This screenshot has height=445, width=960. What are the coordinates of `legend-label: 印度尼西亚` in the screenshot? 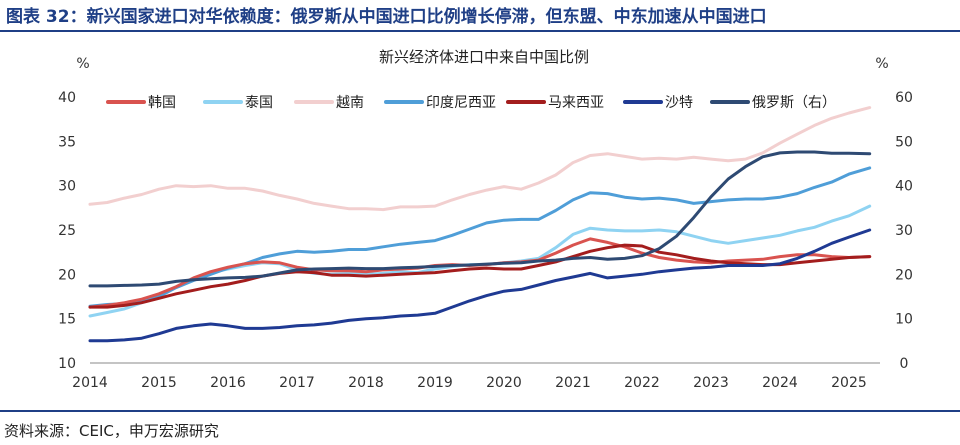 It's located at (461, 103).